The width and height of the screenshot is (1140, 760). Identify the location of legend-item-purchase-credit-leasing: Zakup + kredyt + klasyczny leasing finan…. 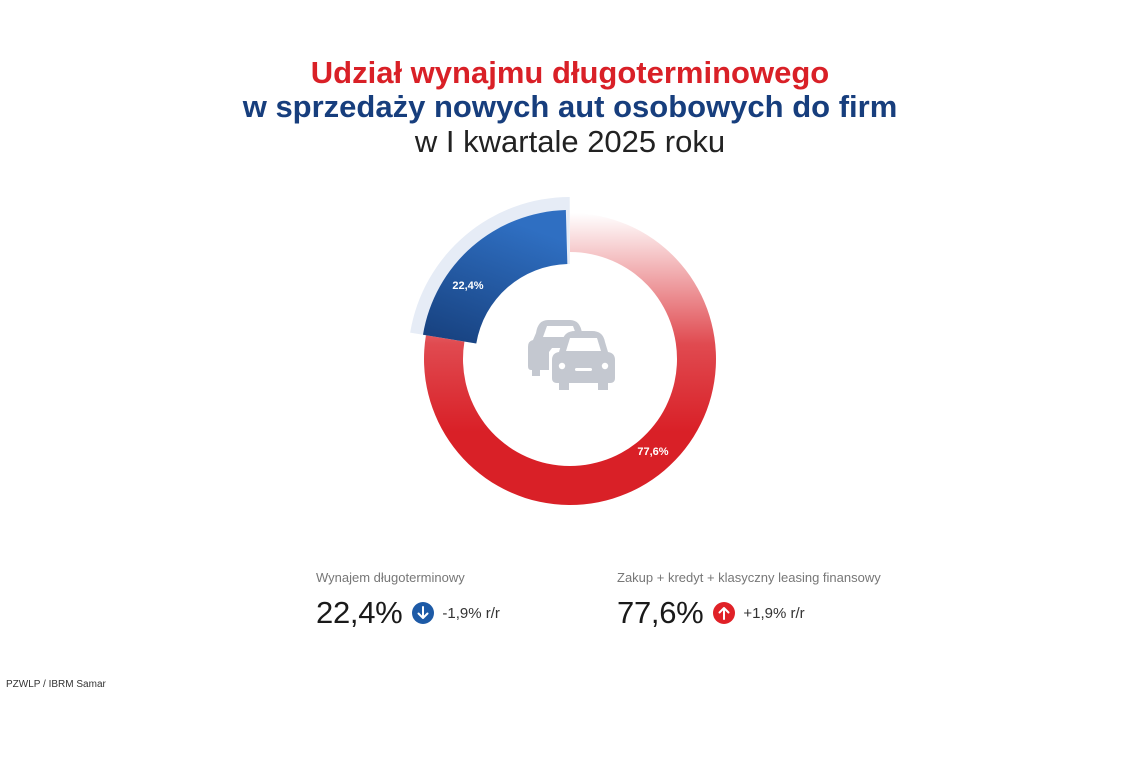
(749, 600).